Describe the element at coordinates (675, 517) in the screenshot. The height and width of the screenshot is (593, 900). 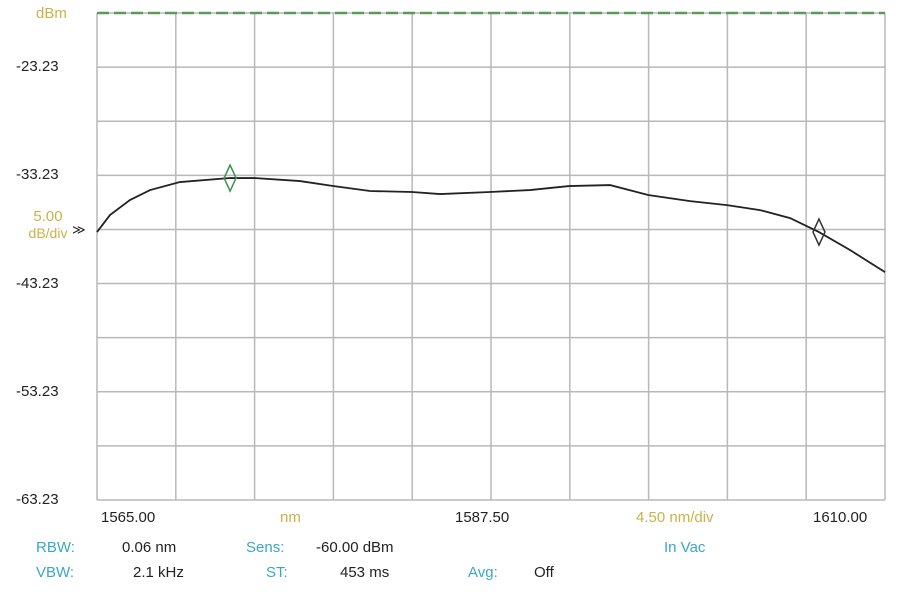
I see `x-scale-label: 4.50 nm/div` at that location.